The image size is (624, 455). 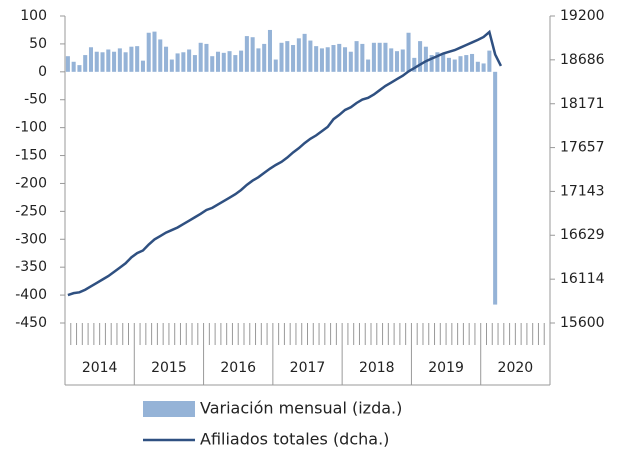 What do you see at coordinates (582, 60) in the screenshot?
I see `y2-tick-label: 18686` at bounding box center [582, 60].